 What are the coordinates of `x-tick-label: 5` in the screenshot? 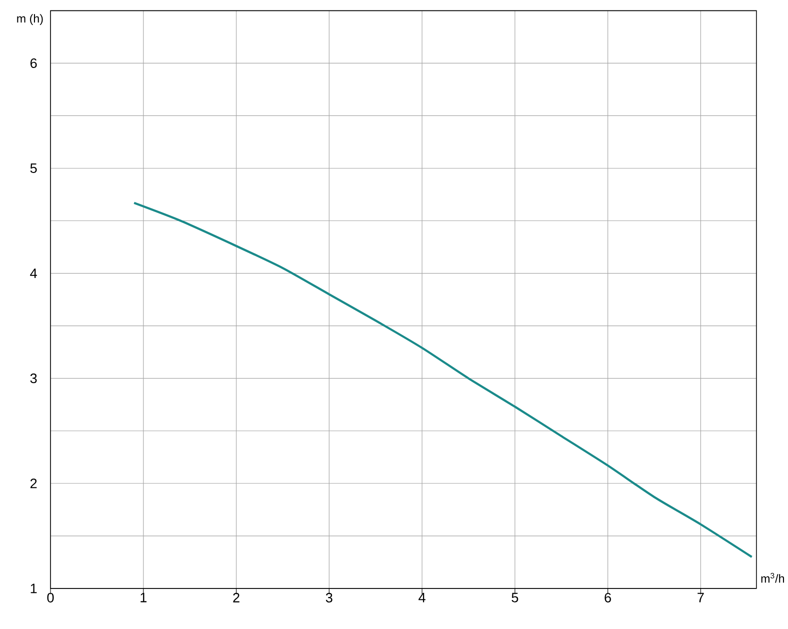 It's located at (515, 597).